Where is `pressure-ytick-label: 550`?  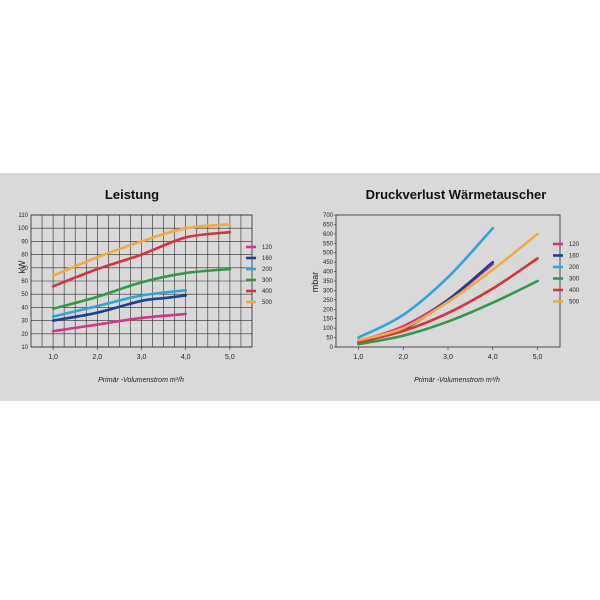
pressure-ytick-label: 550 is located at coordinates (328, 244).